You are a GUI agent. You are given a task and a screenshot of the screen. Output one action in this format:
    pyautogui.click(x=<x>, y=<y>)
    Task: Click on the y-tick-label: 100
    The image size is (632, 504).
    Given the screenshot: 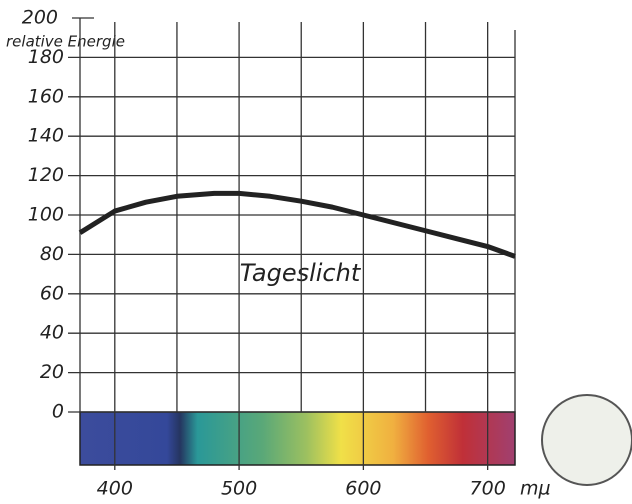 What is the action you would take?
    pyautogui.click(x=46, y=215)
    